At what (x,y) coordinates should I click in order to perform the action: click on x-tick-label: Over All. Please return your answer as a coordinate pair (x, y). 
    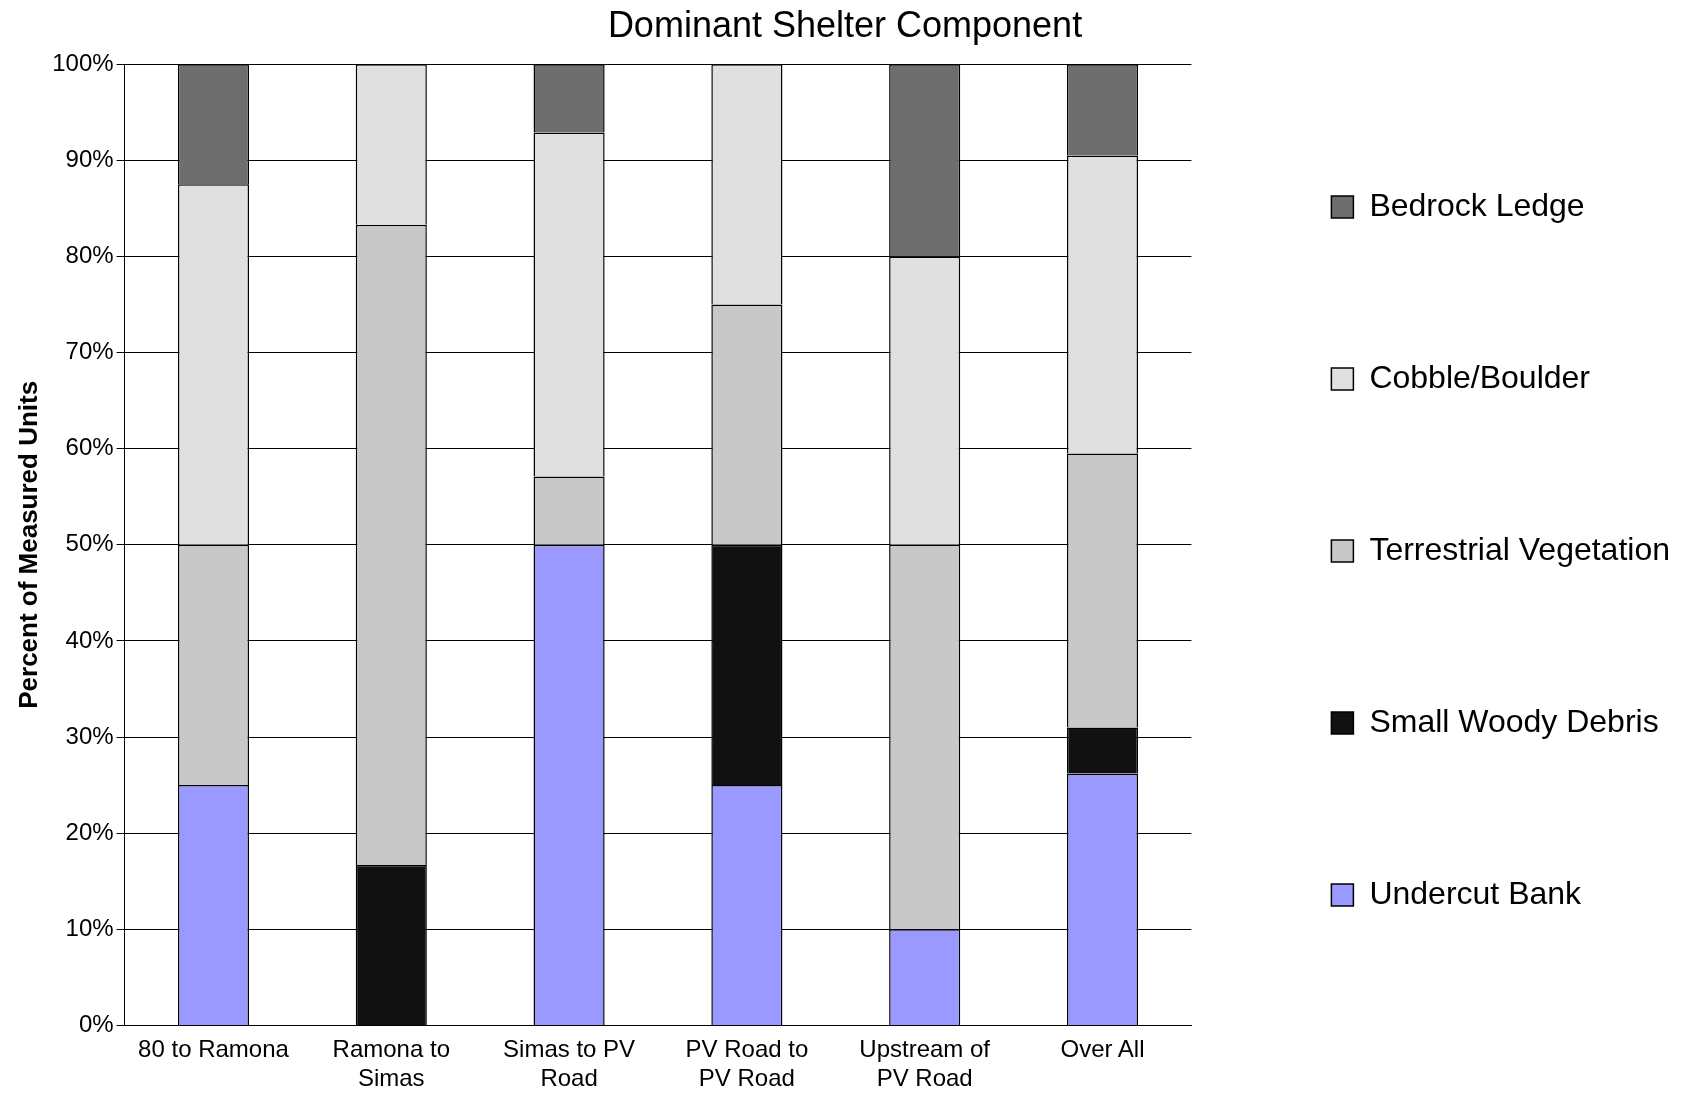
    Looking at the image, I should click on (1102, 1049).